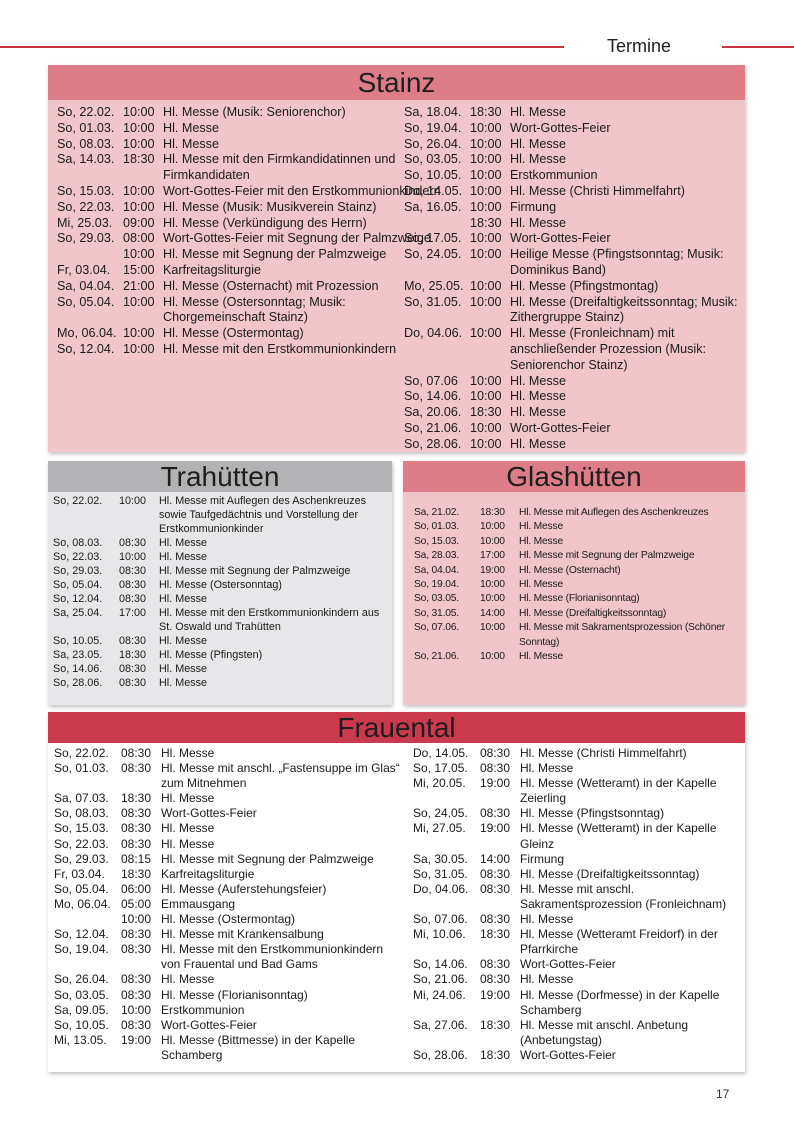 Image resolution: width=794 pixels, height=1123 pixels. I want to click on schedule-row: So, 03.05. 10:00 Hl. Messe, so click(574, 160).